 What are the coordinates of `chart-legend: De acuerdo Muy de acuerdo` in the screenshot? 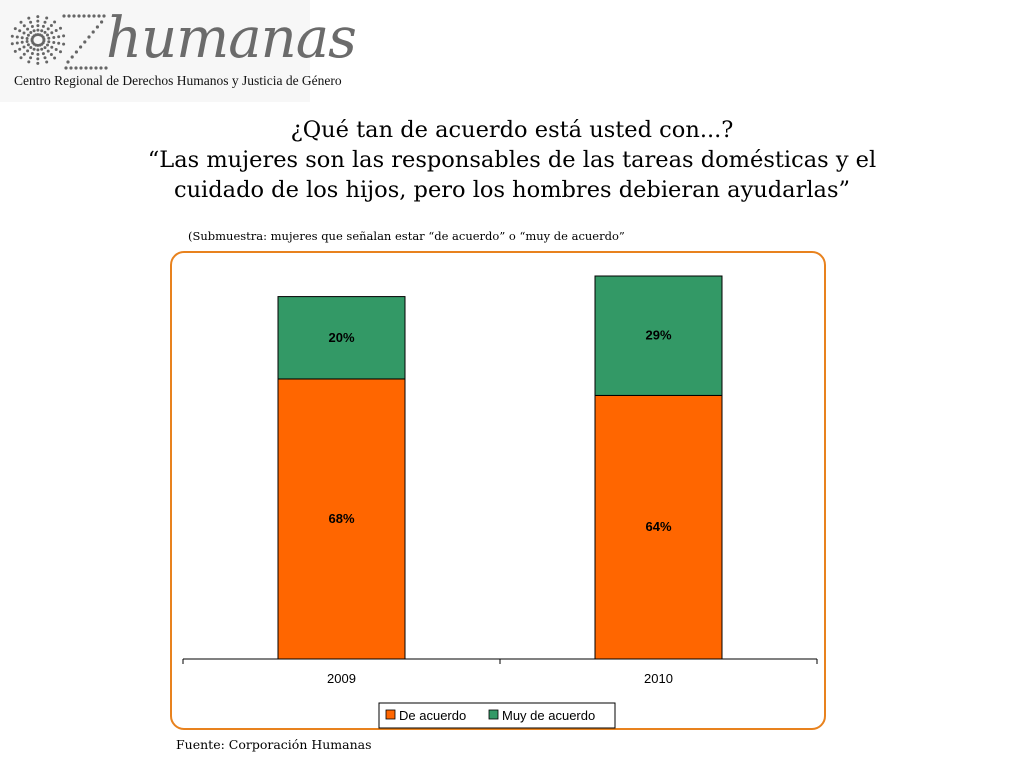 It's located at (497, 715).